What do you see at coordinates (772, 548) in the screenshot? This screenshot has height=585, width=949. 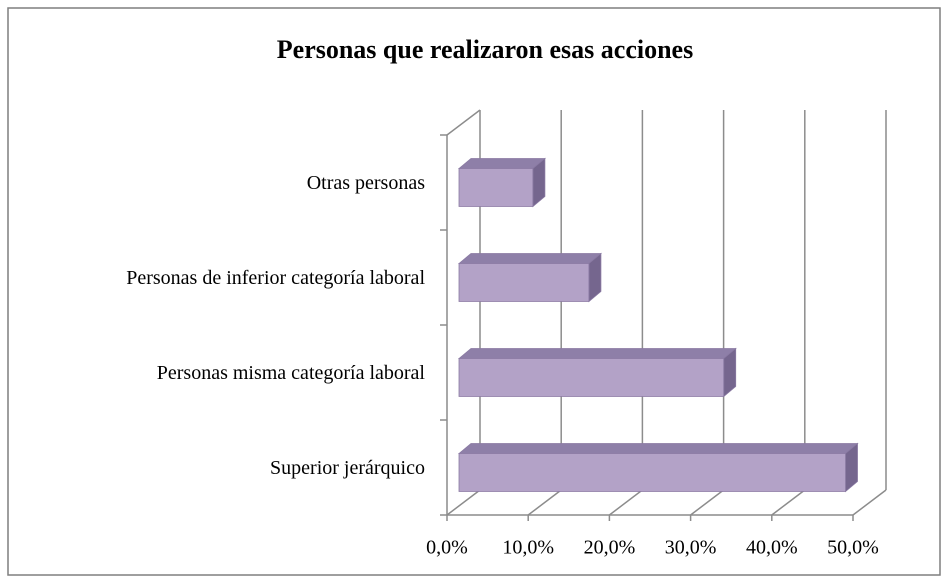 I see `x-tick-label: 40,0%` at bounding box center [772, 548].